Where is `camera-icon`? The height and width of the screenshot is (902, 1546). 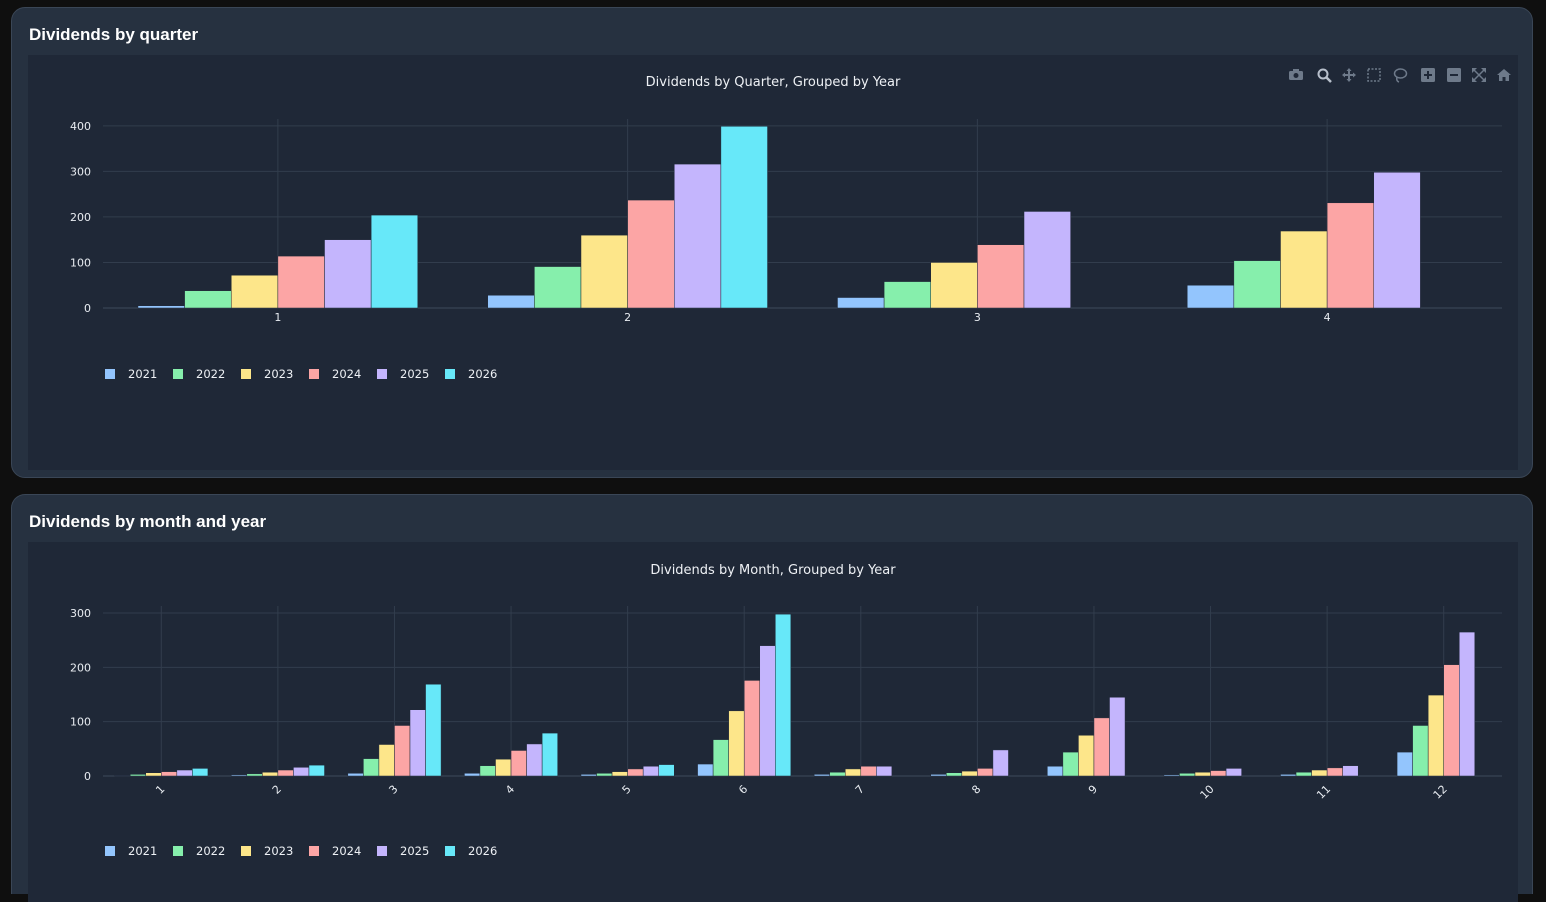
camera-icon is located at coordinates (1296, 74).